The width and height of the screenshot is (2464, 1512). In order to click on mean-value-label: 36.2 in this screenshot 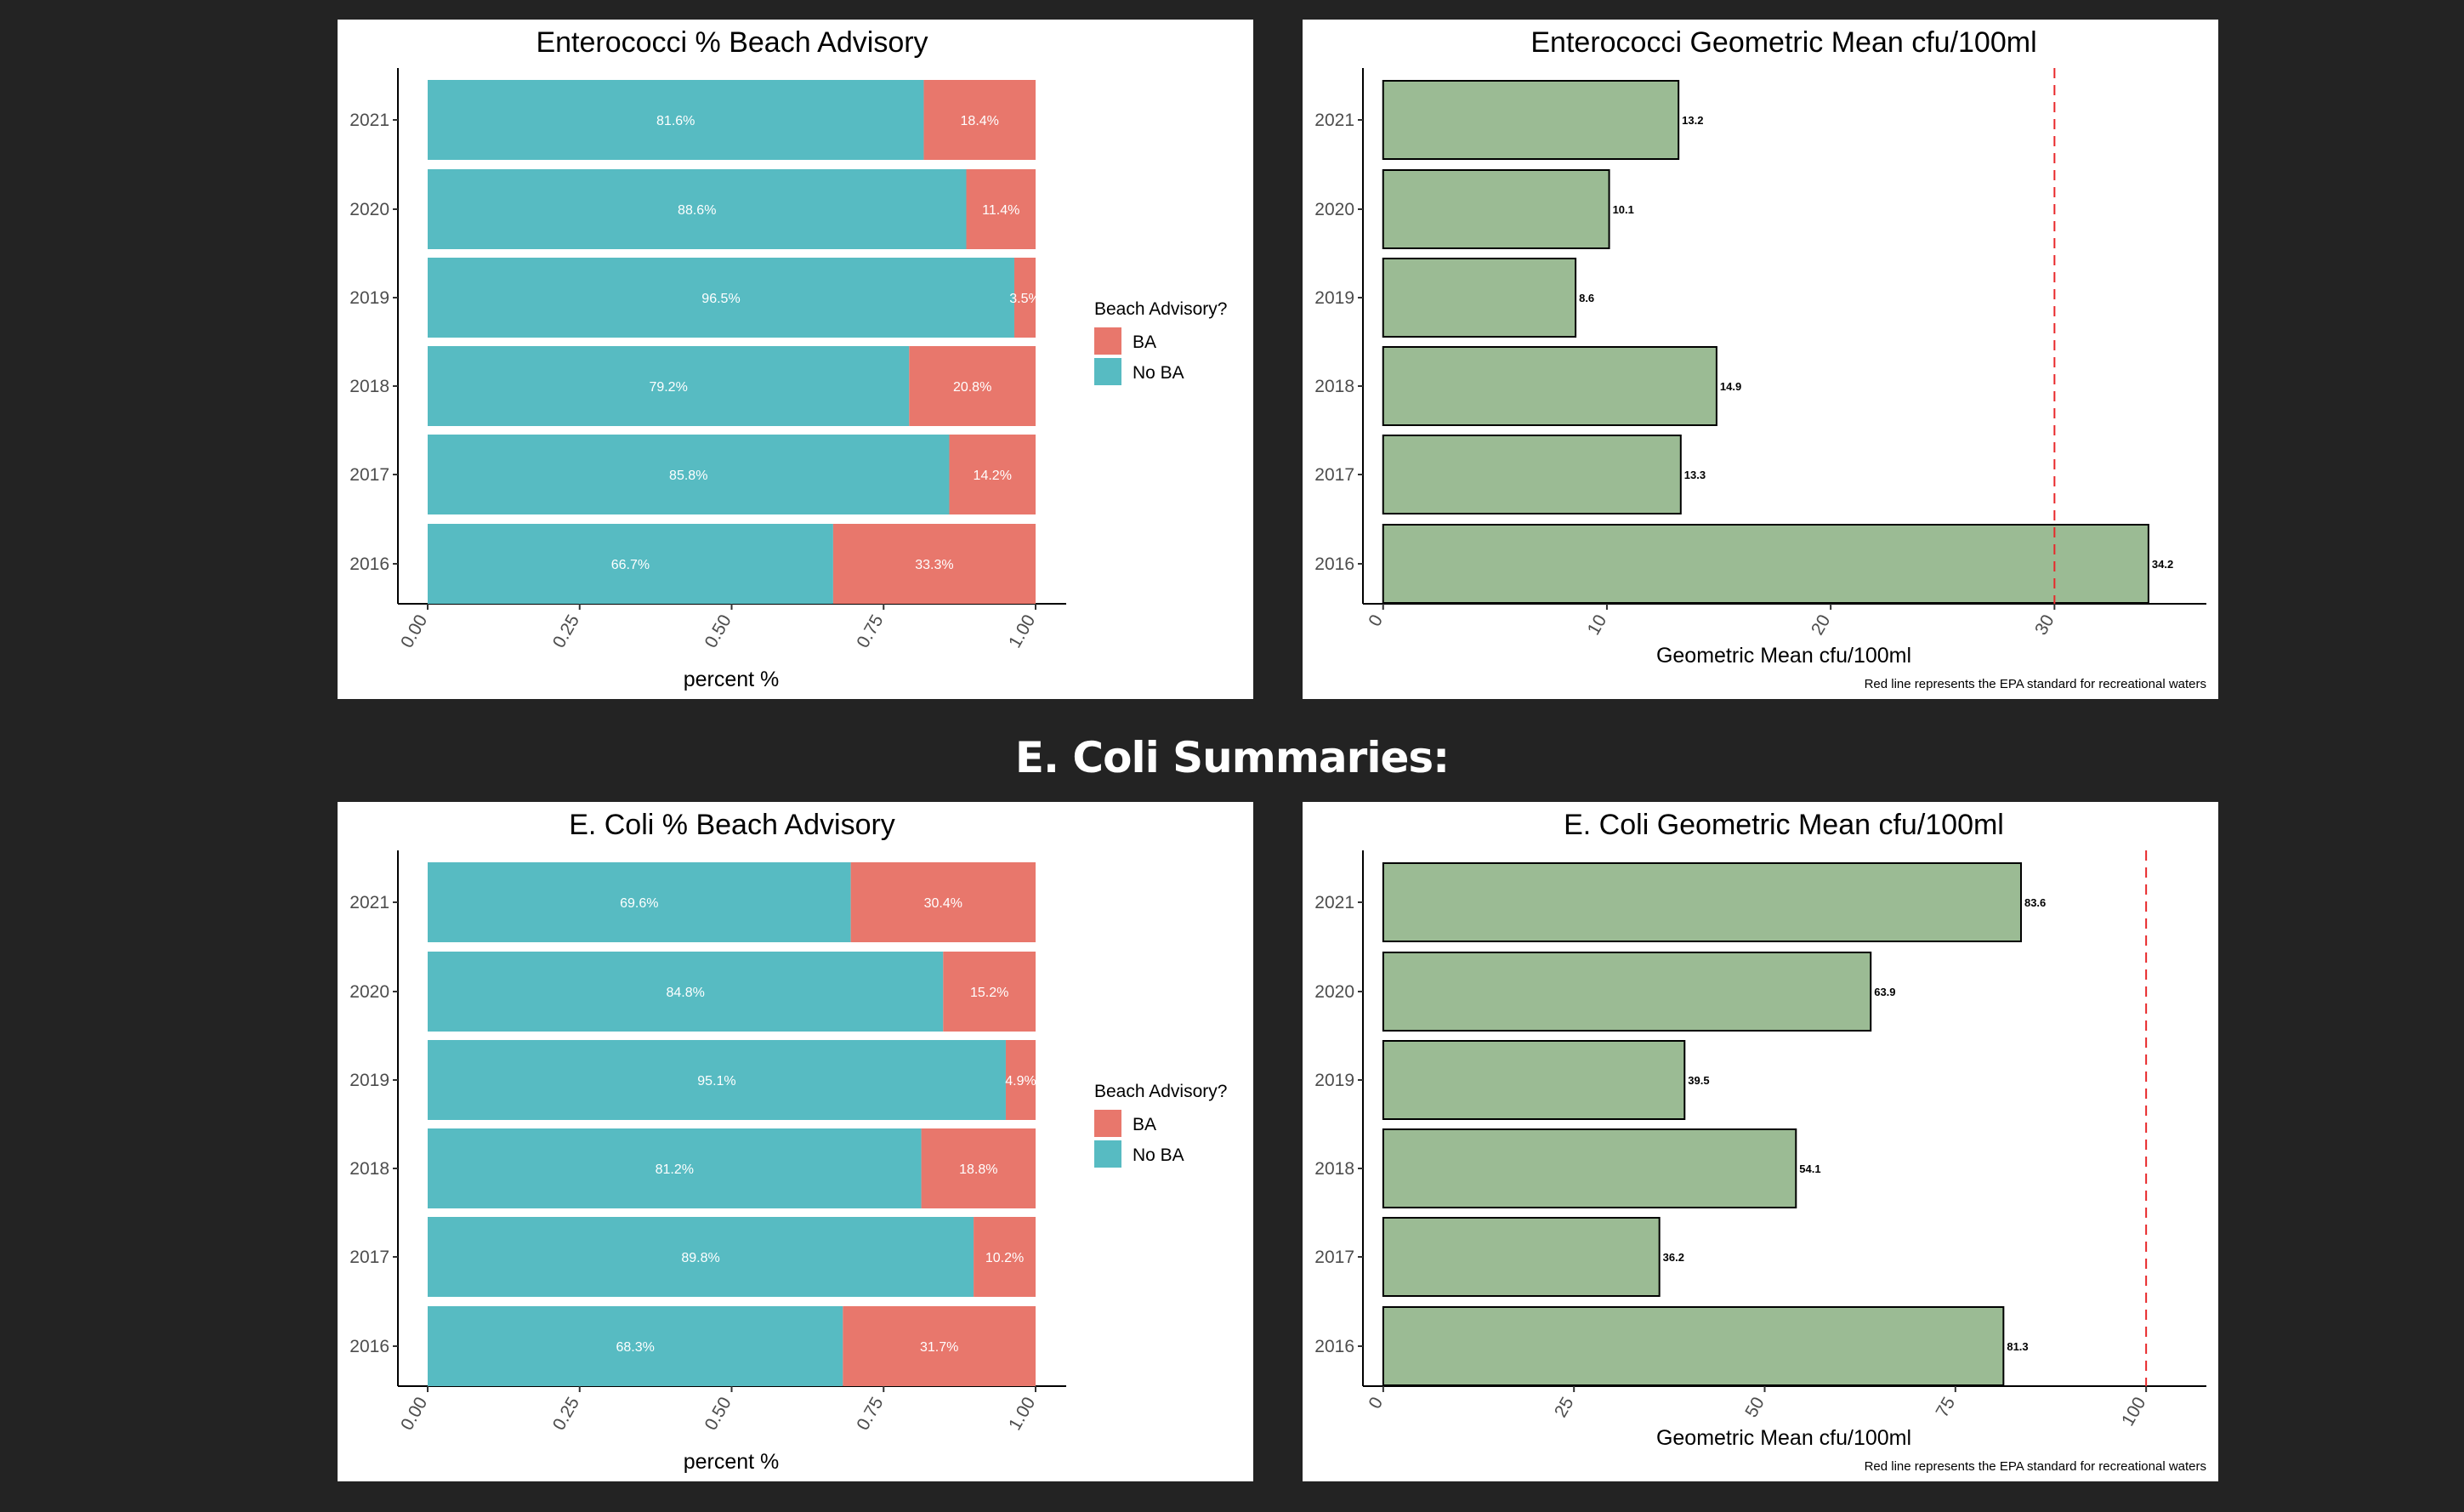, I will do `click(1673, 1257)`.